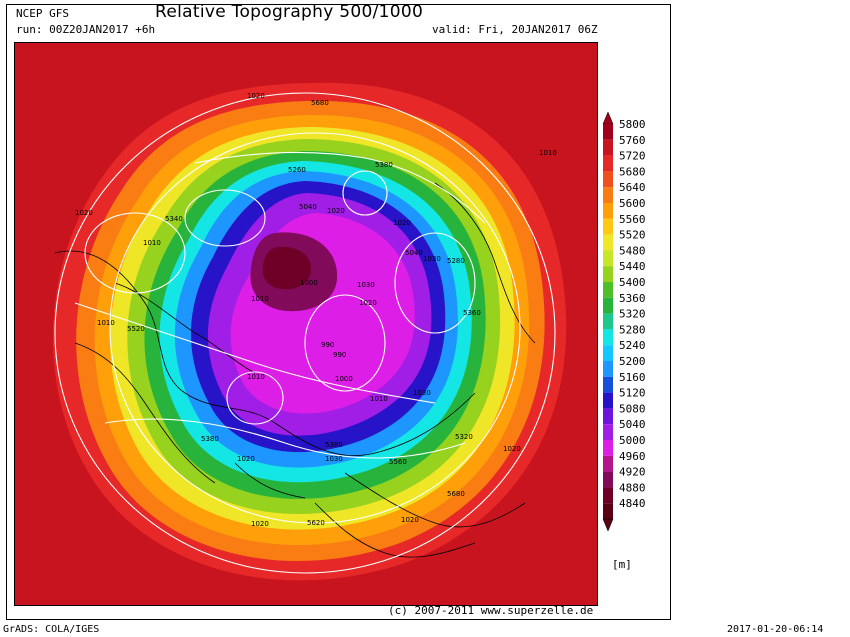  What do you see at coordinates (775, 629) in the screenshot?
I see `generation-timestamp: 2017-01-20-06:14` at bounding box center [775, 629].